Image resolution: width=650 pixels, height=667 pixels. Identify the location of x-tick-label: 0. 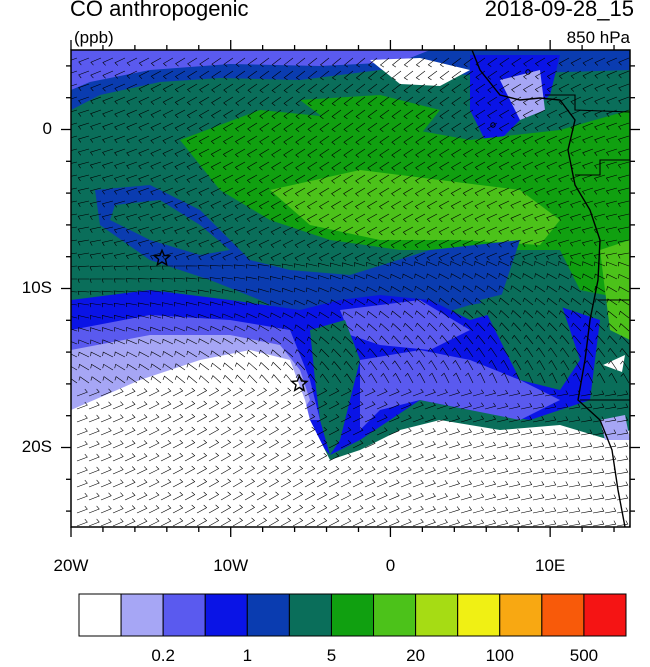
(390, 565).